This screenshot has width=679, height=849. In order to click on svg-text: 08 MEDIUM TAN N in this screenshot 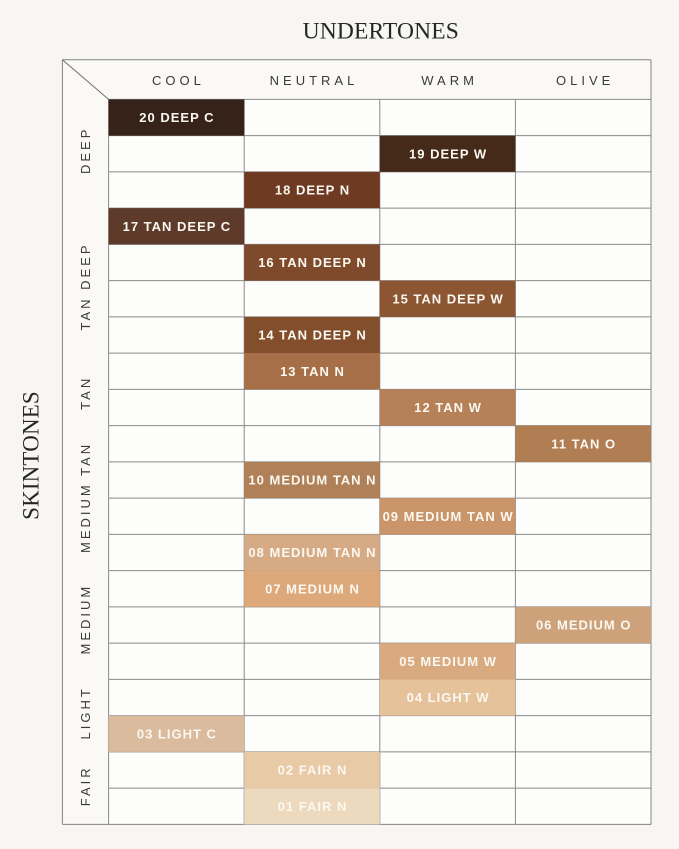, I will do `click(312, 552)`.